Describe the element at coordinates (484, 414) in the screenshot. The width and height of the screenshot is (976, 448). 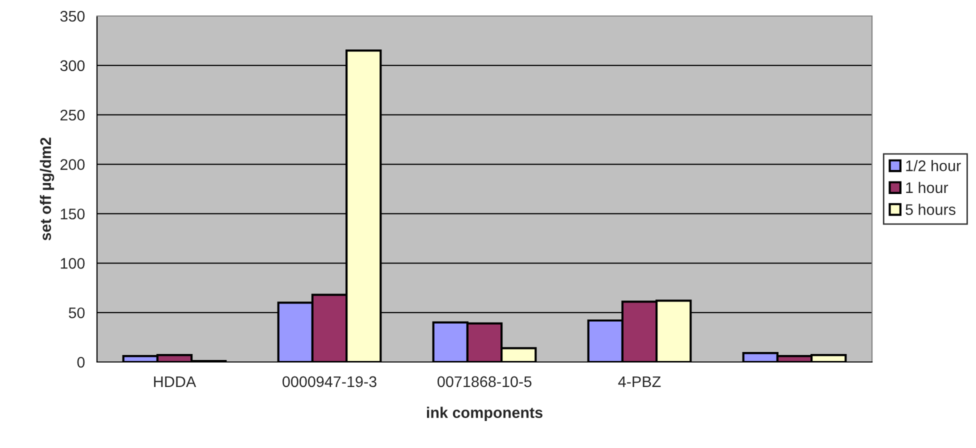
I see `x-axis-title: ink components` at that location.